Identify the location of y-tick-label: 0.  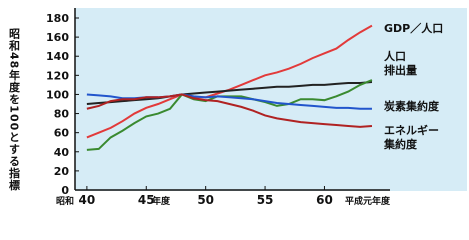
(65, 190).